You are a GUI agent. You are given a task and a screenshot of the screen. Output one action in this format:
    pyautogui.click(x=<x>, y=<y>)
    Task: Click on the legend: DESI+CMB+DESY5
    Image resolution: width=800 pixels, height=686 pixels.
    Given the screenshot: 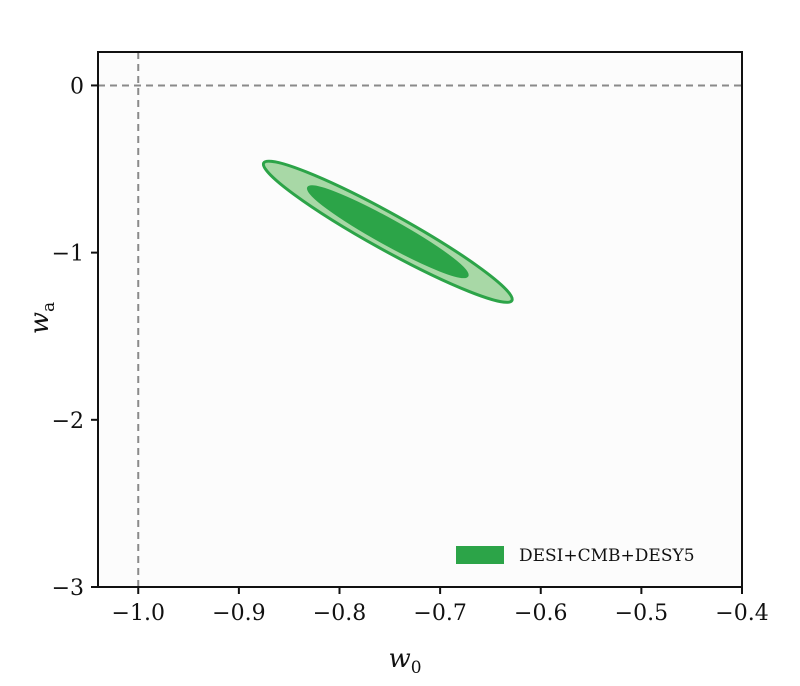 What is the action you would take?
    pyautogui.click(x=575, y=556)
    